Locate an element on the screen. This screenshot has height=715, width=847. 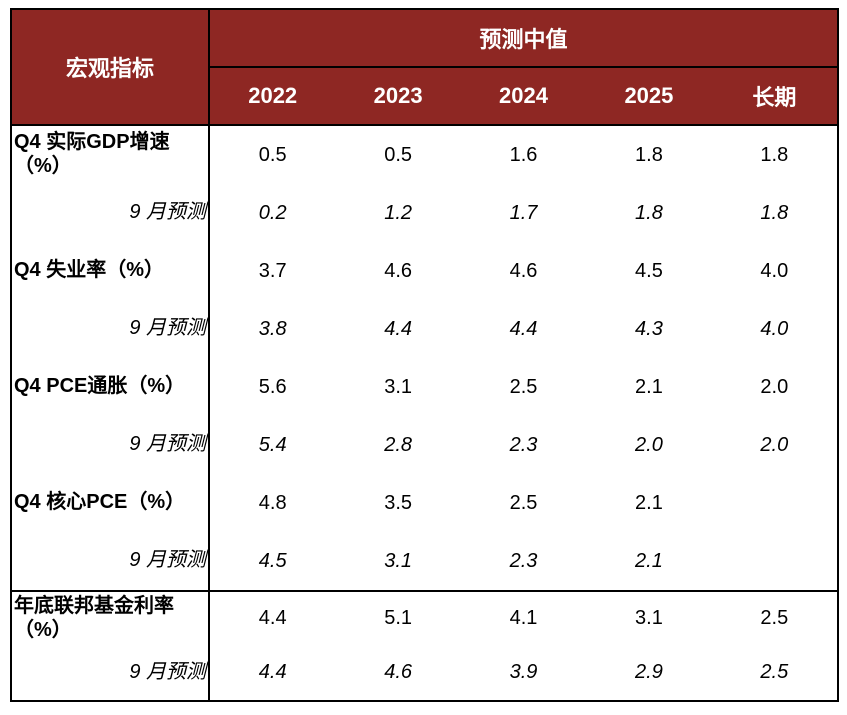
row-pce-inflation: Q4 PCE通胀（%） 5.6 3.1 2.5 2.1 2.0 is located at coordinates (424, 387).